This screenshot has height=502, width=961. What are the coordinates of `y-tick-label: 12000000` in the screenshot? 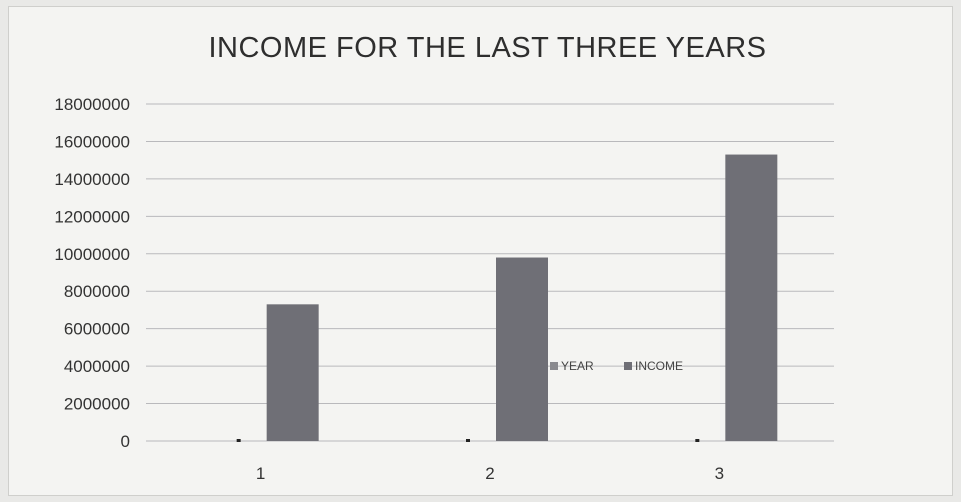 It's located at (92, 216).